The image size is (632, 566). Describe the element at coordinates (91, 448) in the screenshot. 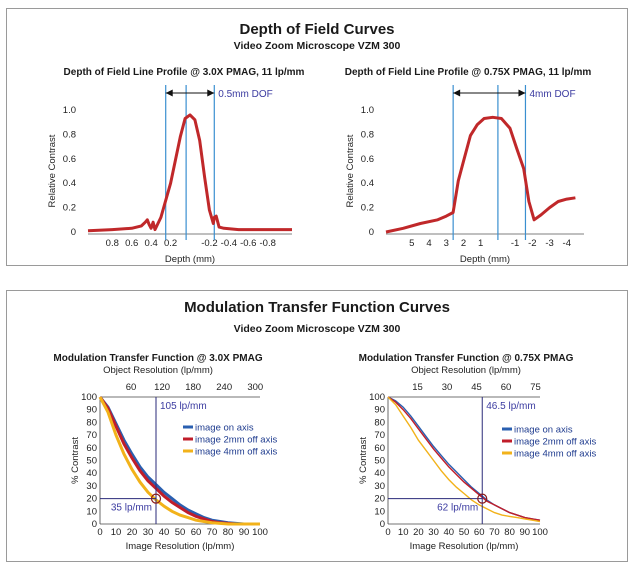

I see `y-tick-label: 60` at that location.